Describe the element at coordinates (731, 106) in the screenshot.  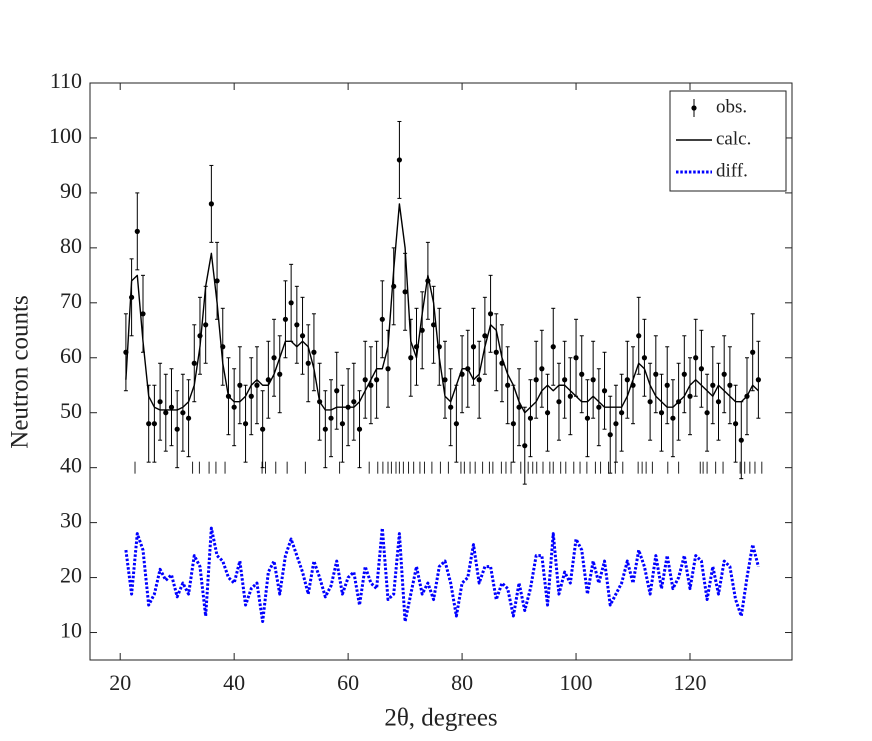
I see `legend-label: obs.` at that location.